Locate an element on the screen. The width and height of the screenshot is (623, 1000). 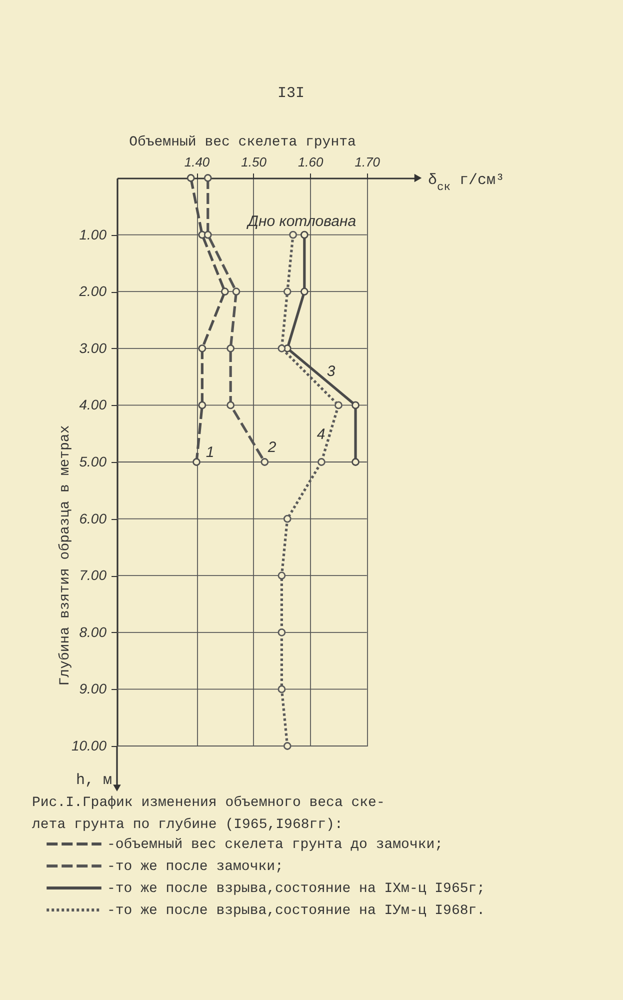
y-tick-label: 10.00 is located at coordinates (89, 746).